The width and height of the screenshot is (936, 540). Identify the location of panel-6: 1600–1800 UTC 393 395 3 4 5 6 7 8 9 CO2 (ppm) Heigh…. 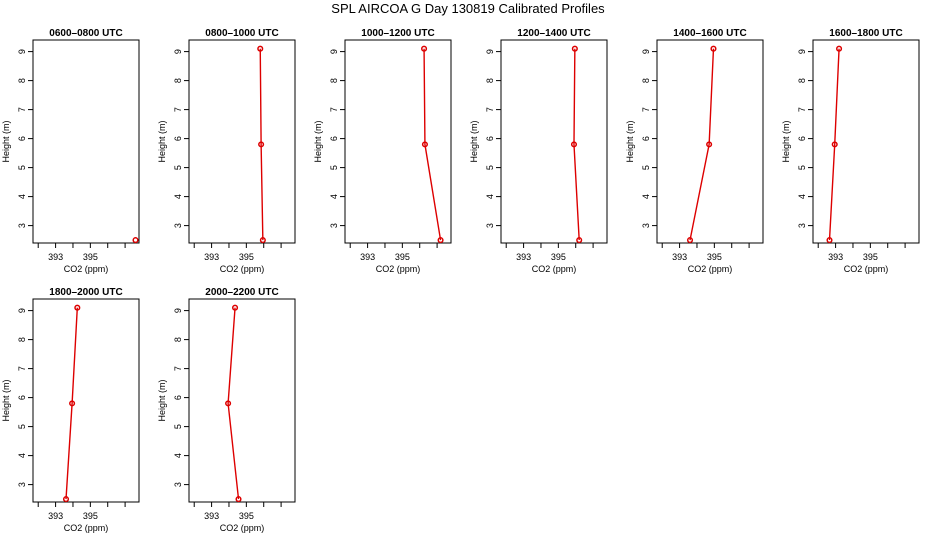
(850, 151).